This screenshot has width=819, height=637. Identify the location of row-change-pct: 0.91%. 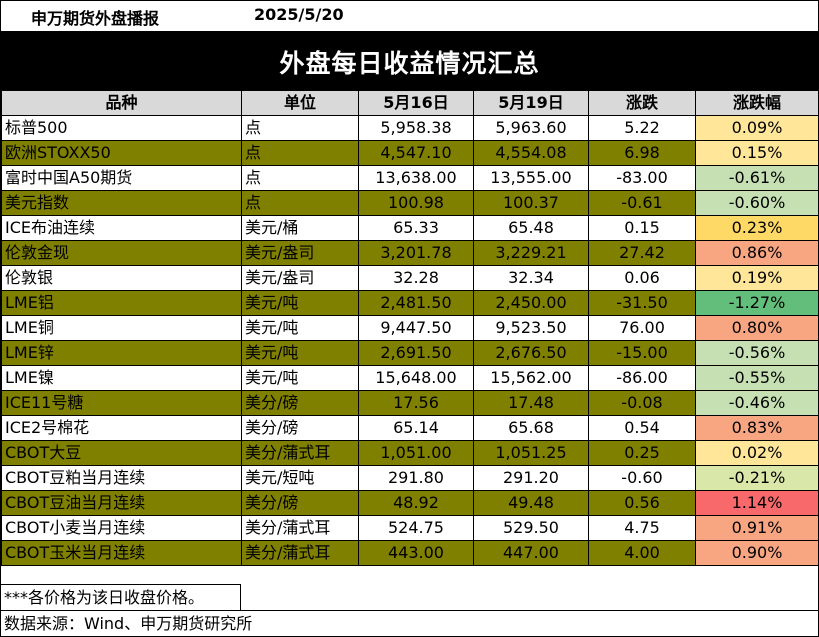
(757, 528).